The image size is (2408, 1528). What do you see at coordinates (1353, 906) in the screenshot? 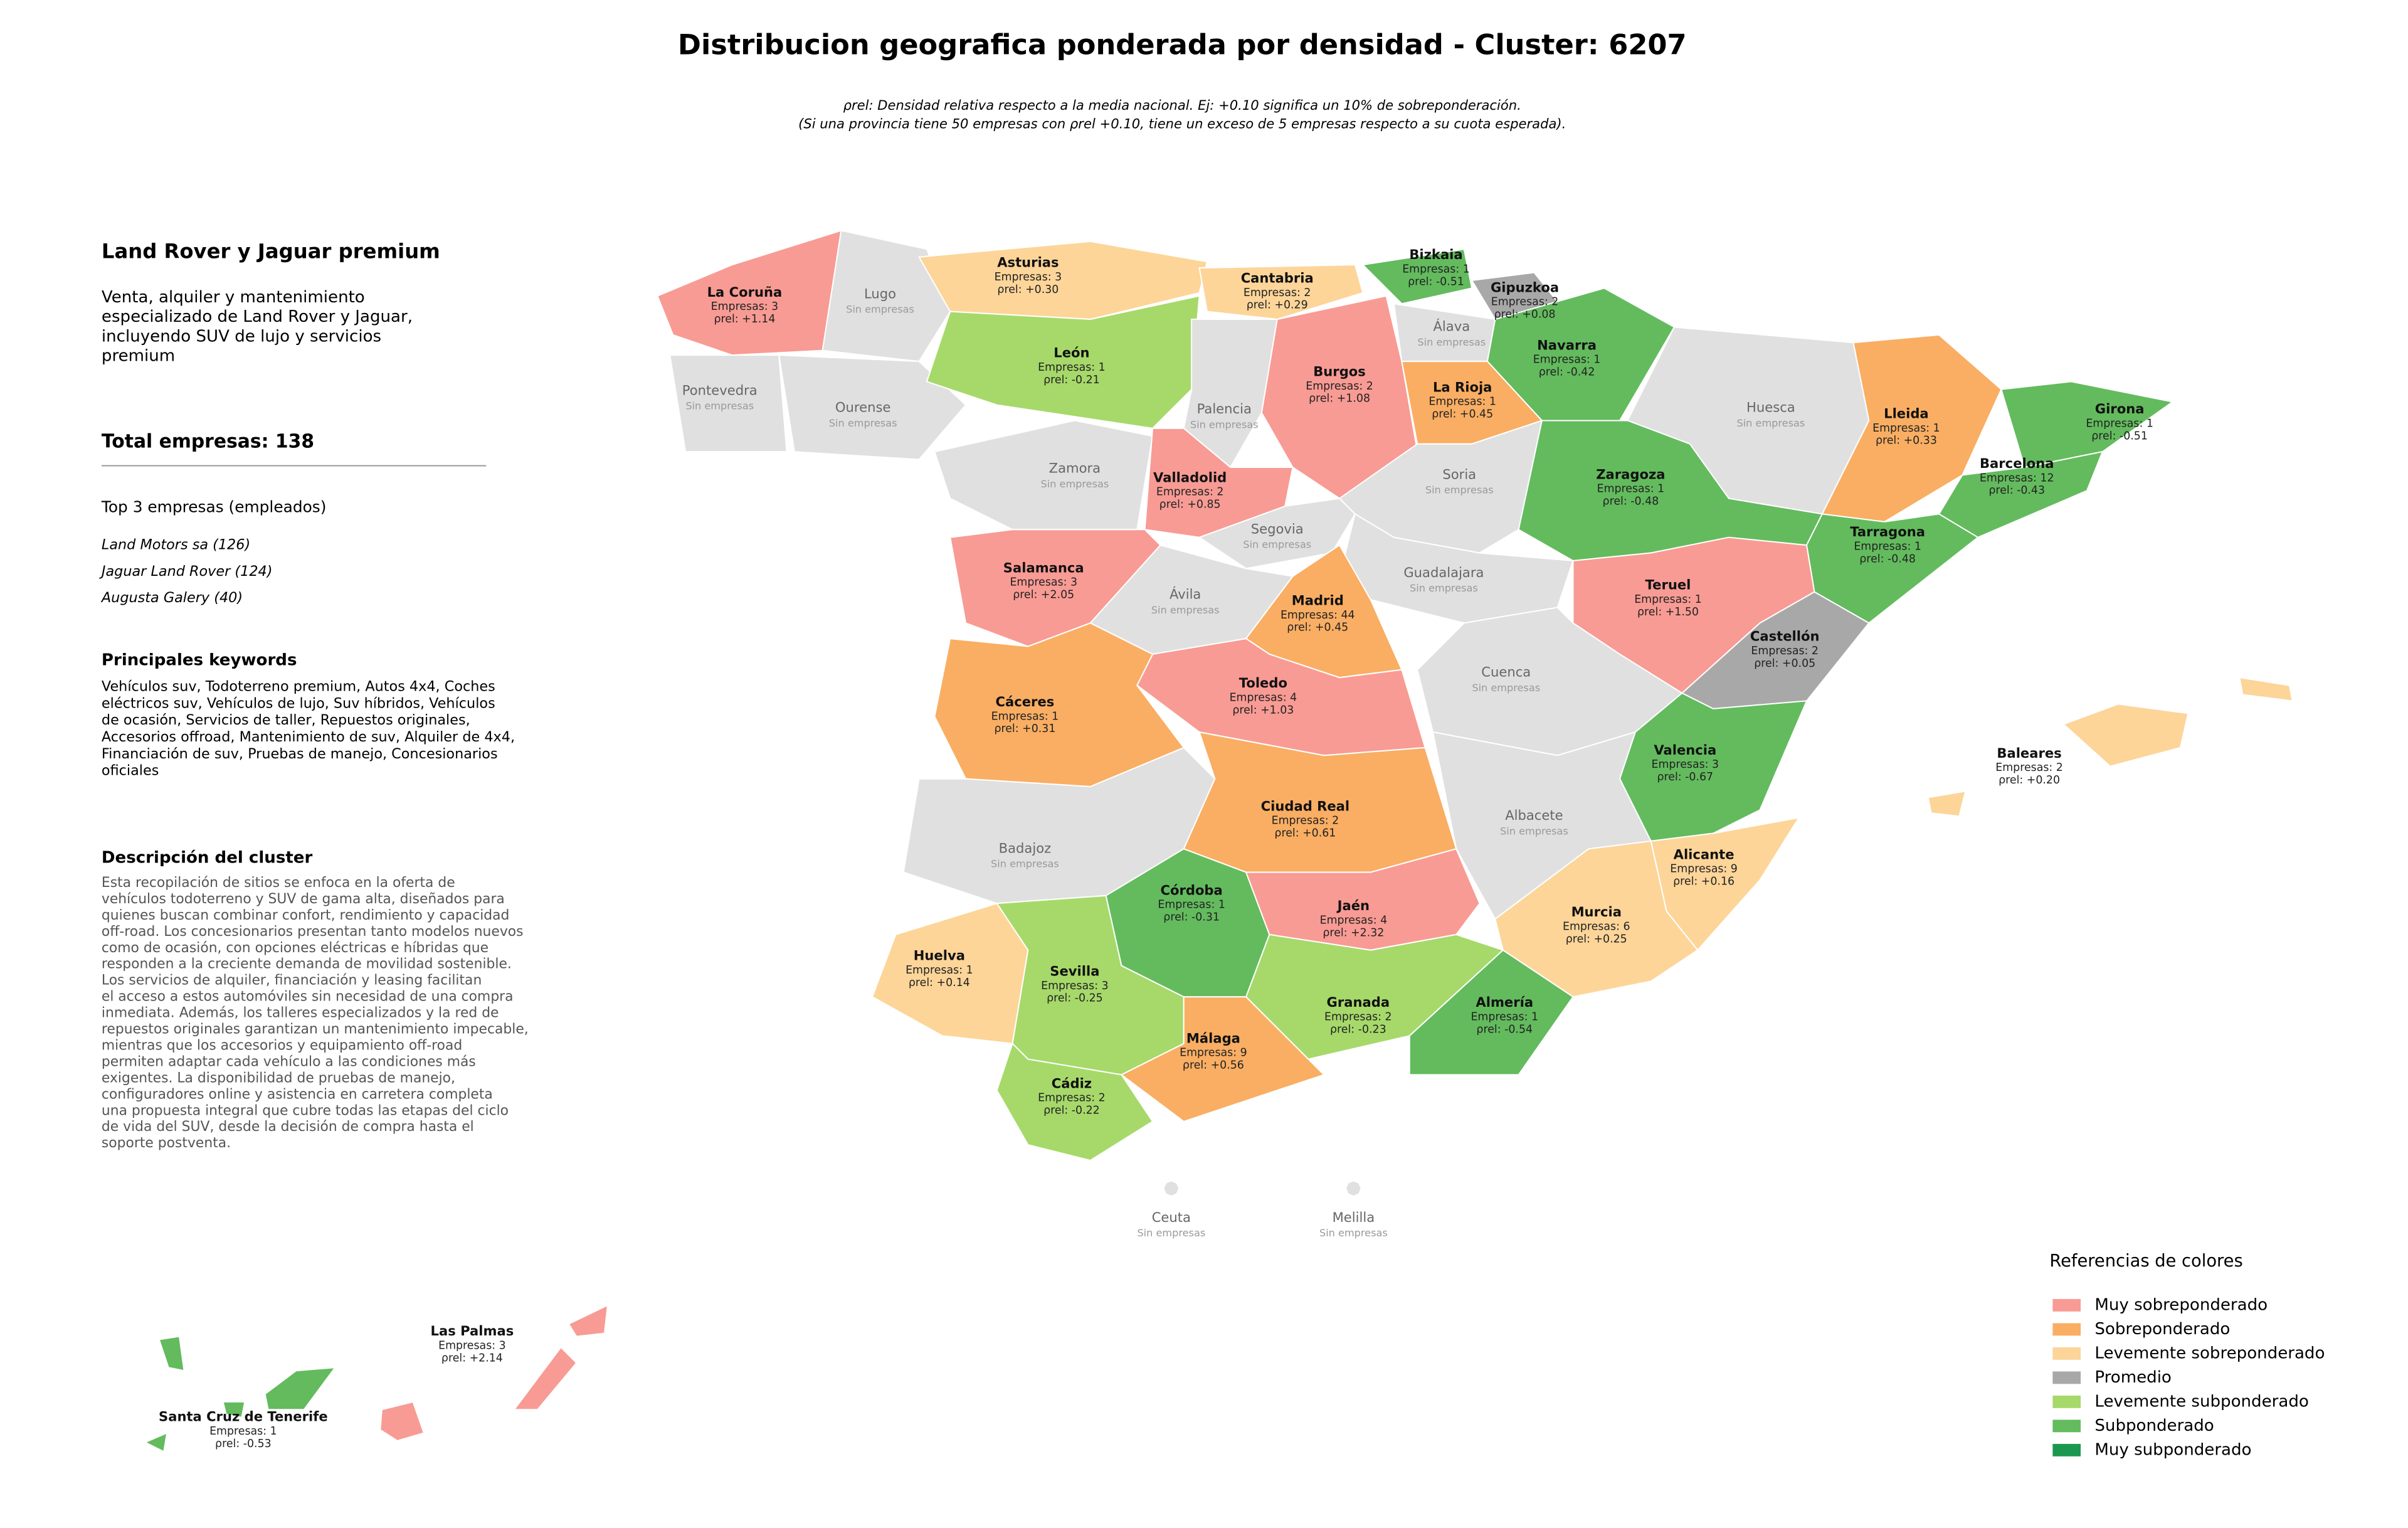
I see `province-name: Jaén` at bounding box center [1353, 906].